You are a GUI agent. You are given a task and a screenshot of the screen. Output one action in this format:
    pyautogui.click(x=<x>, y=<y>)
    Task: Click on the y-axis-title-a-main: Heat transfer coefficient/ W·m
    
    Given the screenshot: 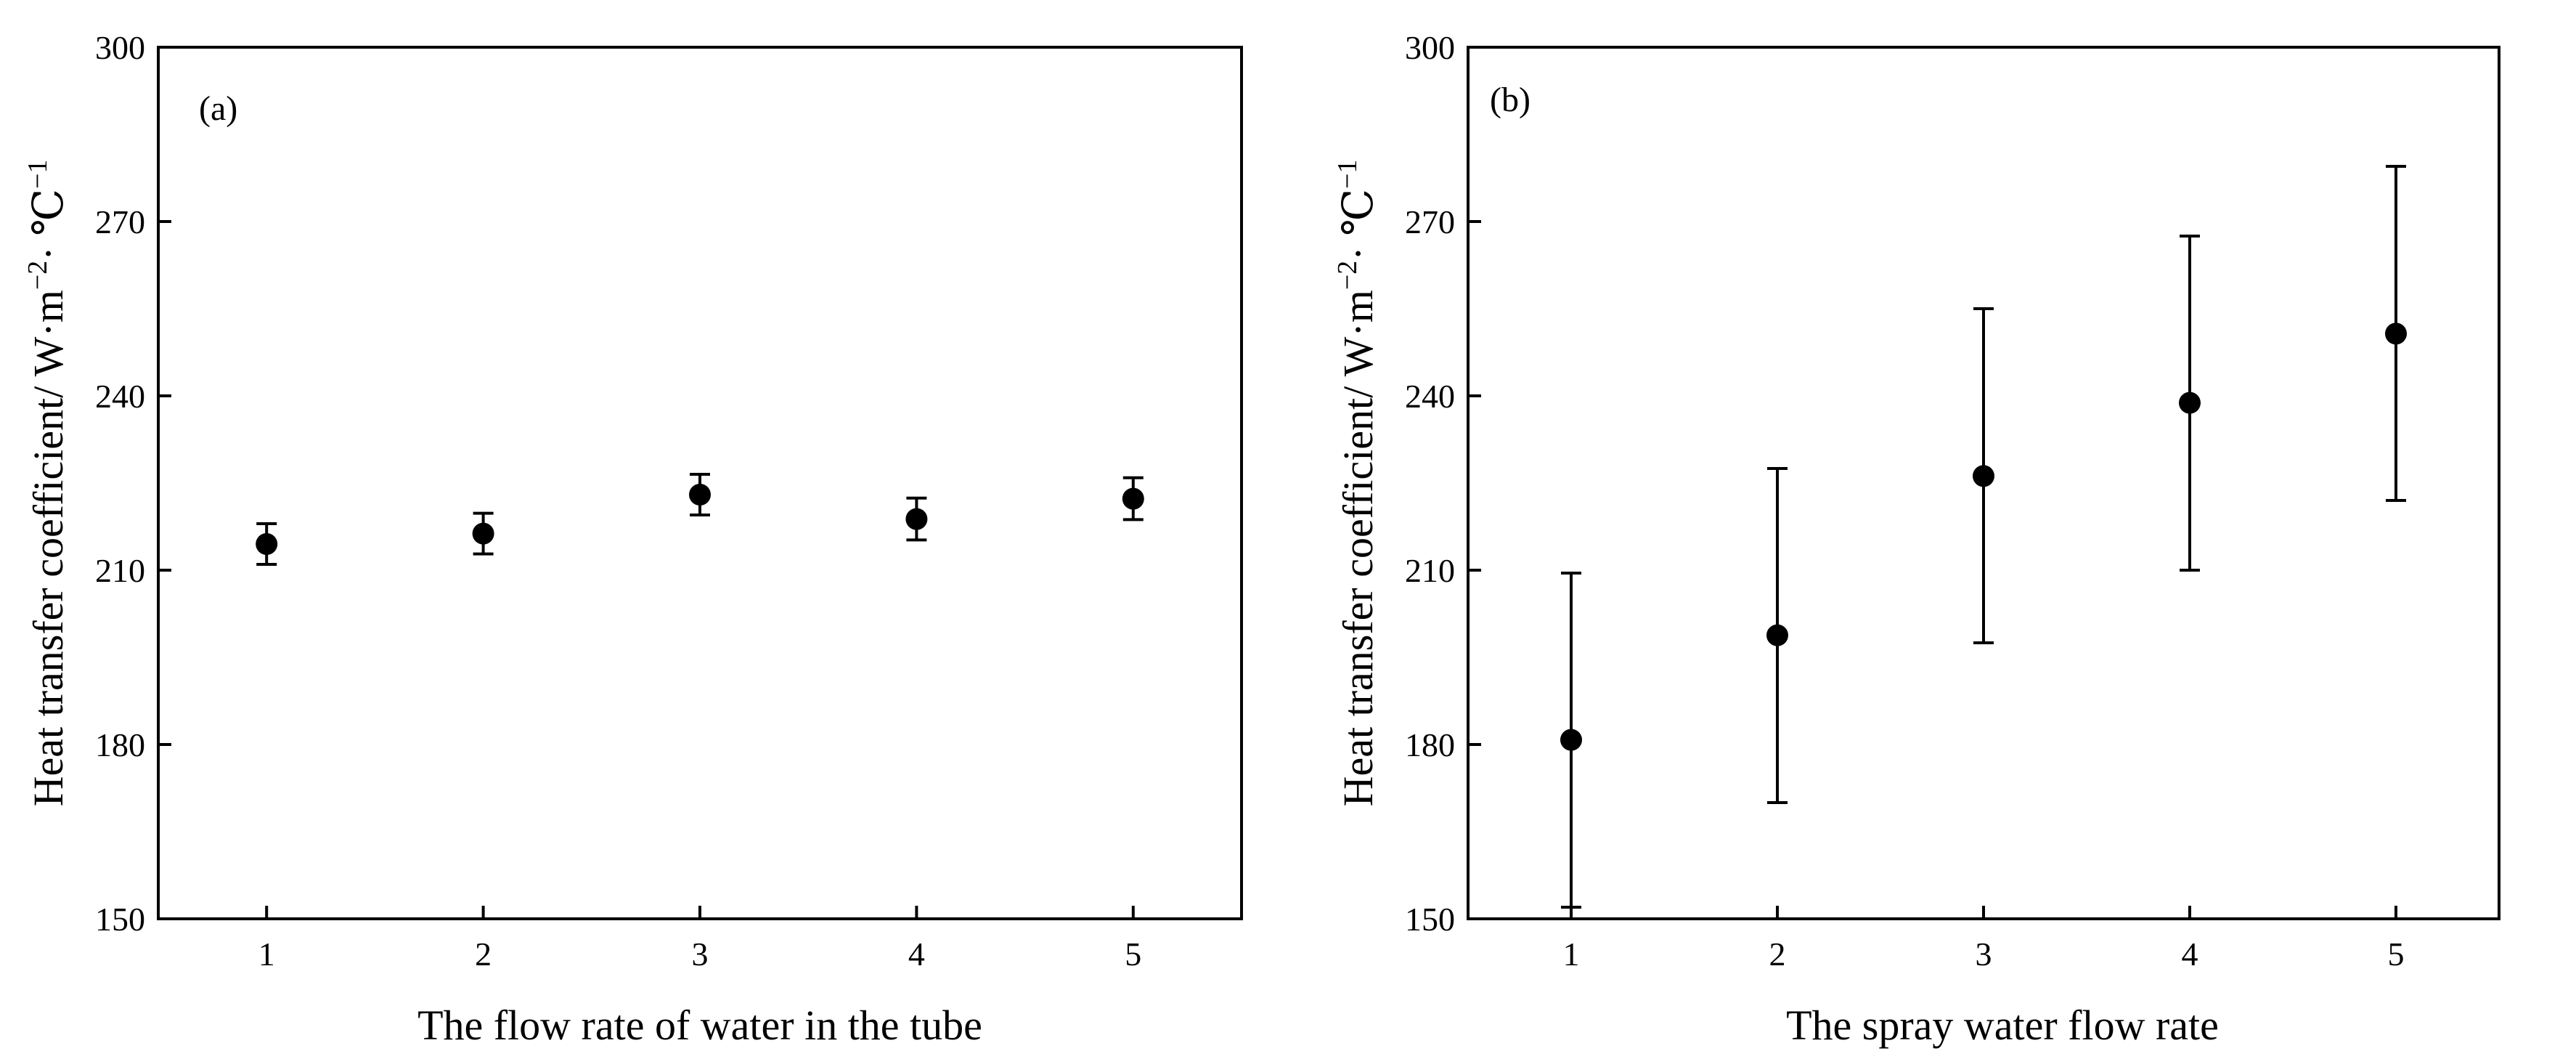 What is the action you would take?
    pyautogui.click(x=48, y=548)
    